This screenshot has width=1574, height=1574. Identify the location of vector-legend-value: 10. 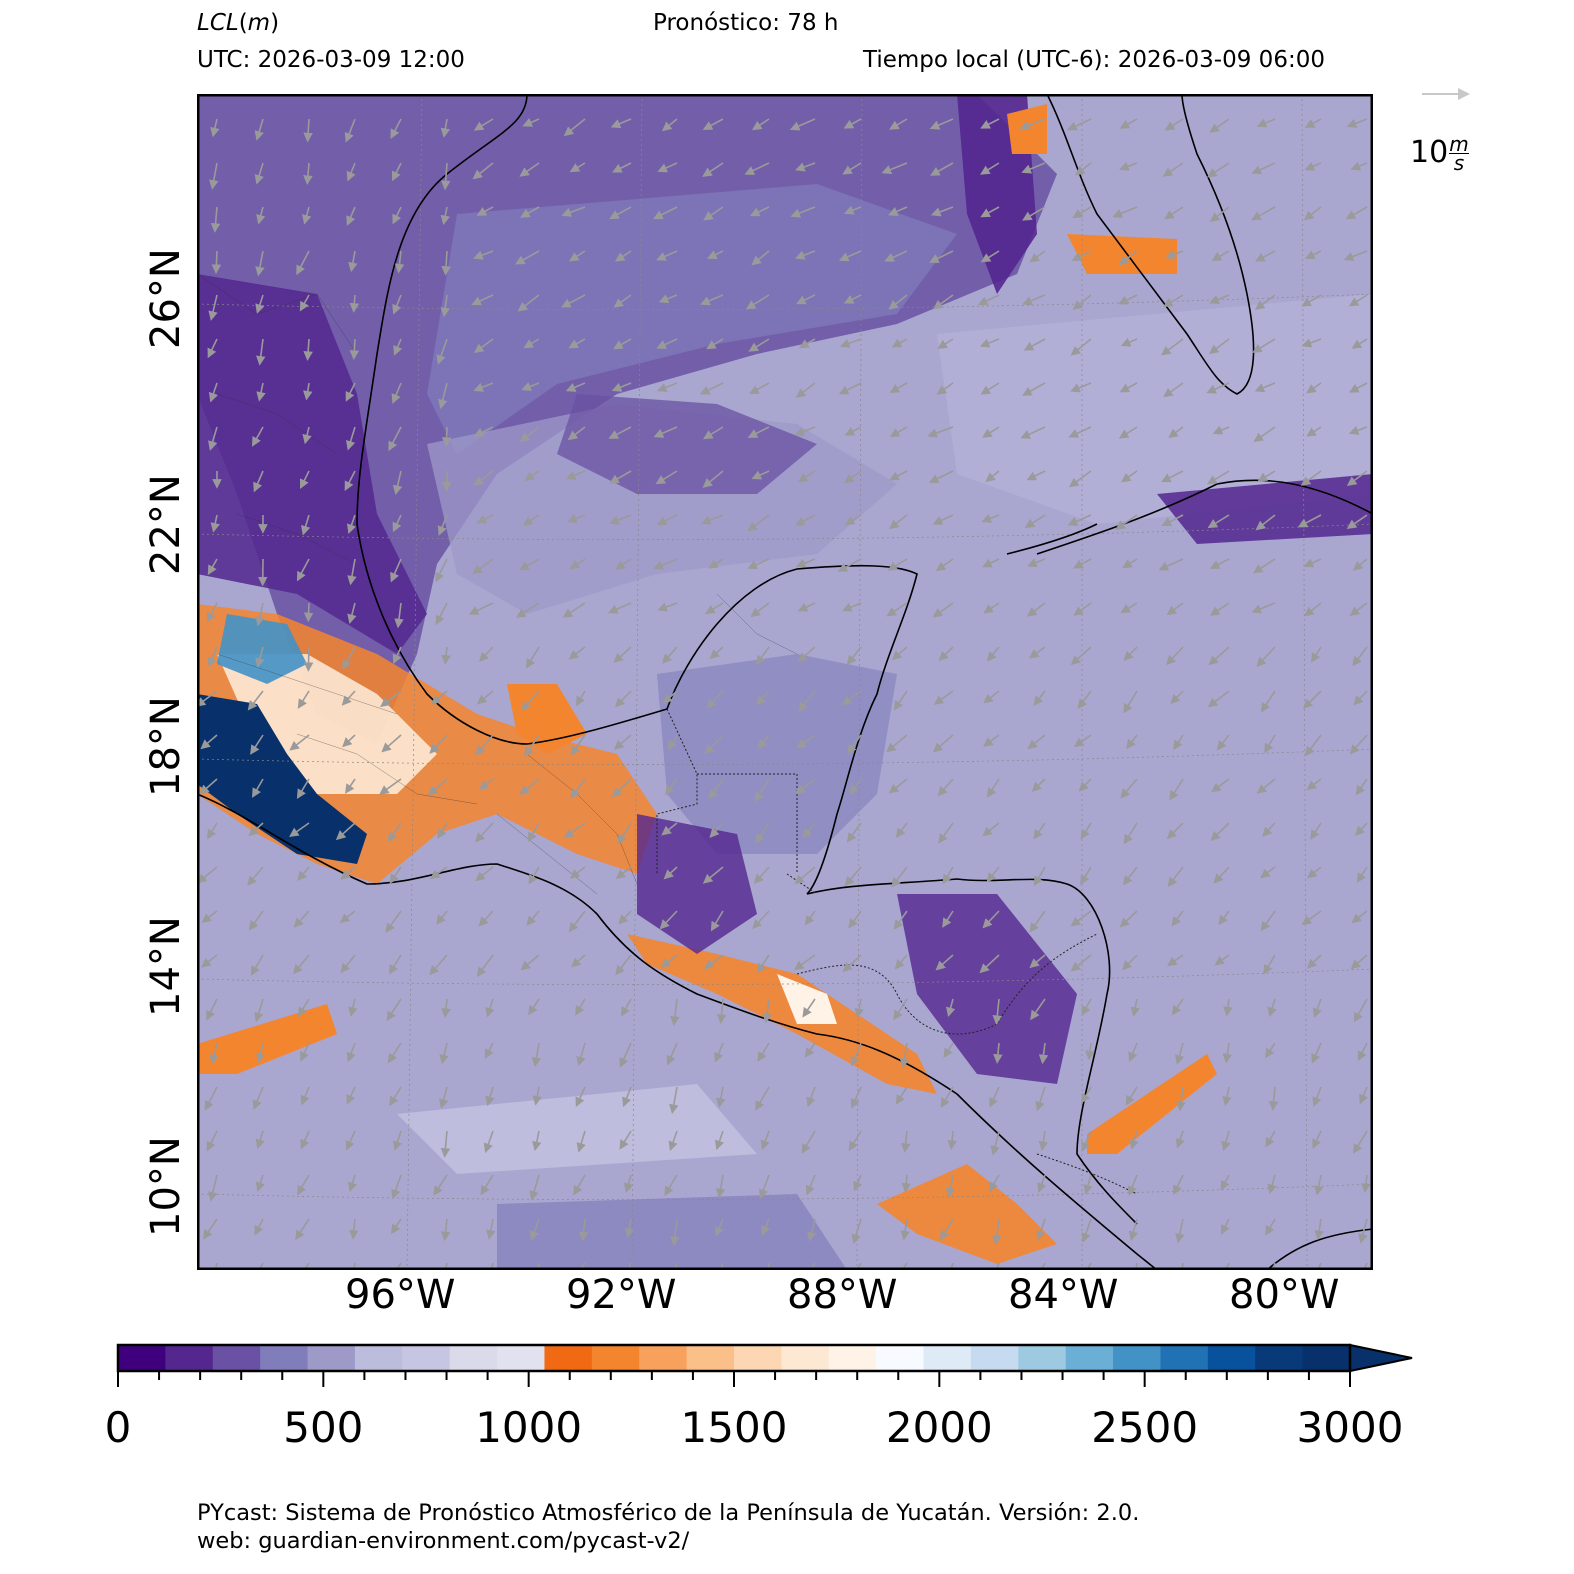
(1429, 152).